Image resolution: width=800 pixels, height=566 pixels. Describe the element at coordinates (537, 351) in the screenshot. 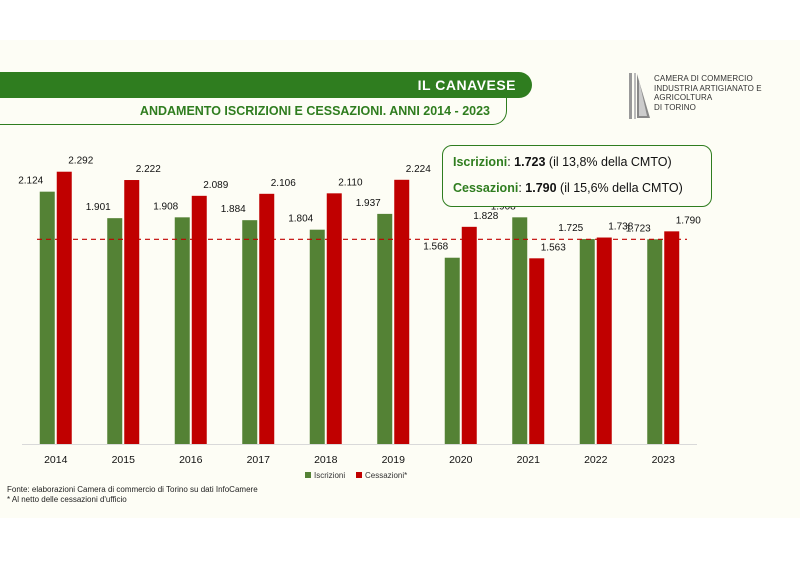

I see `bar-cessazioni-2021` at that location.